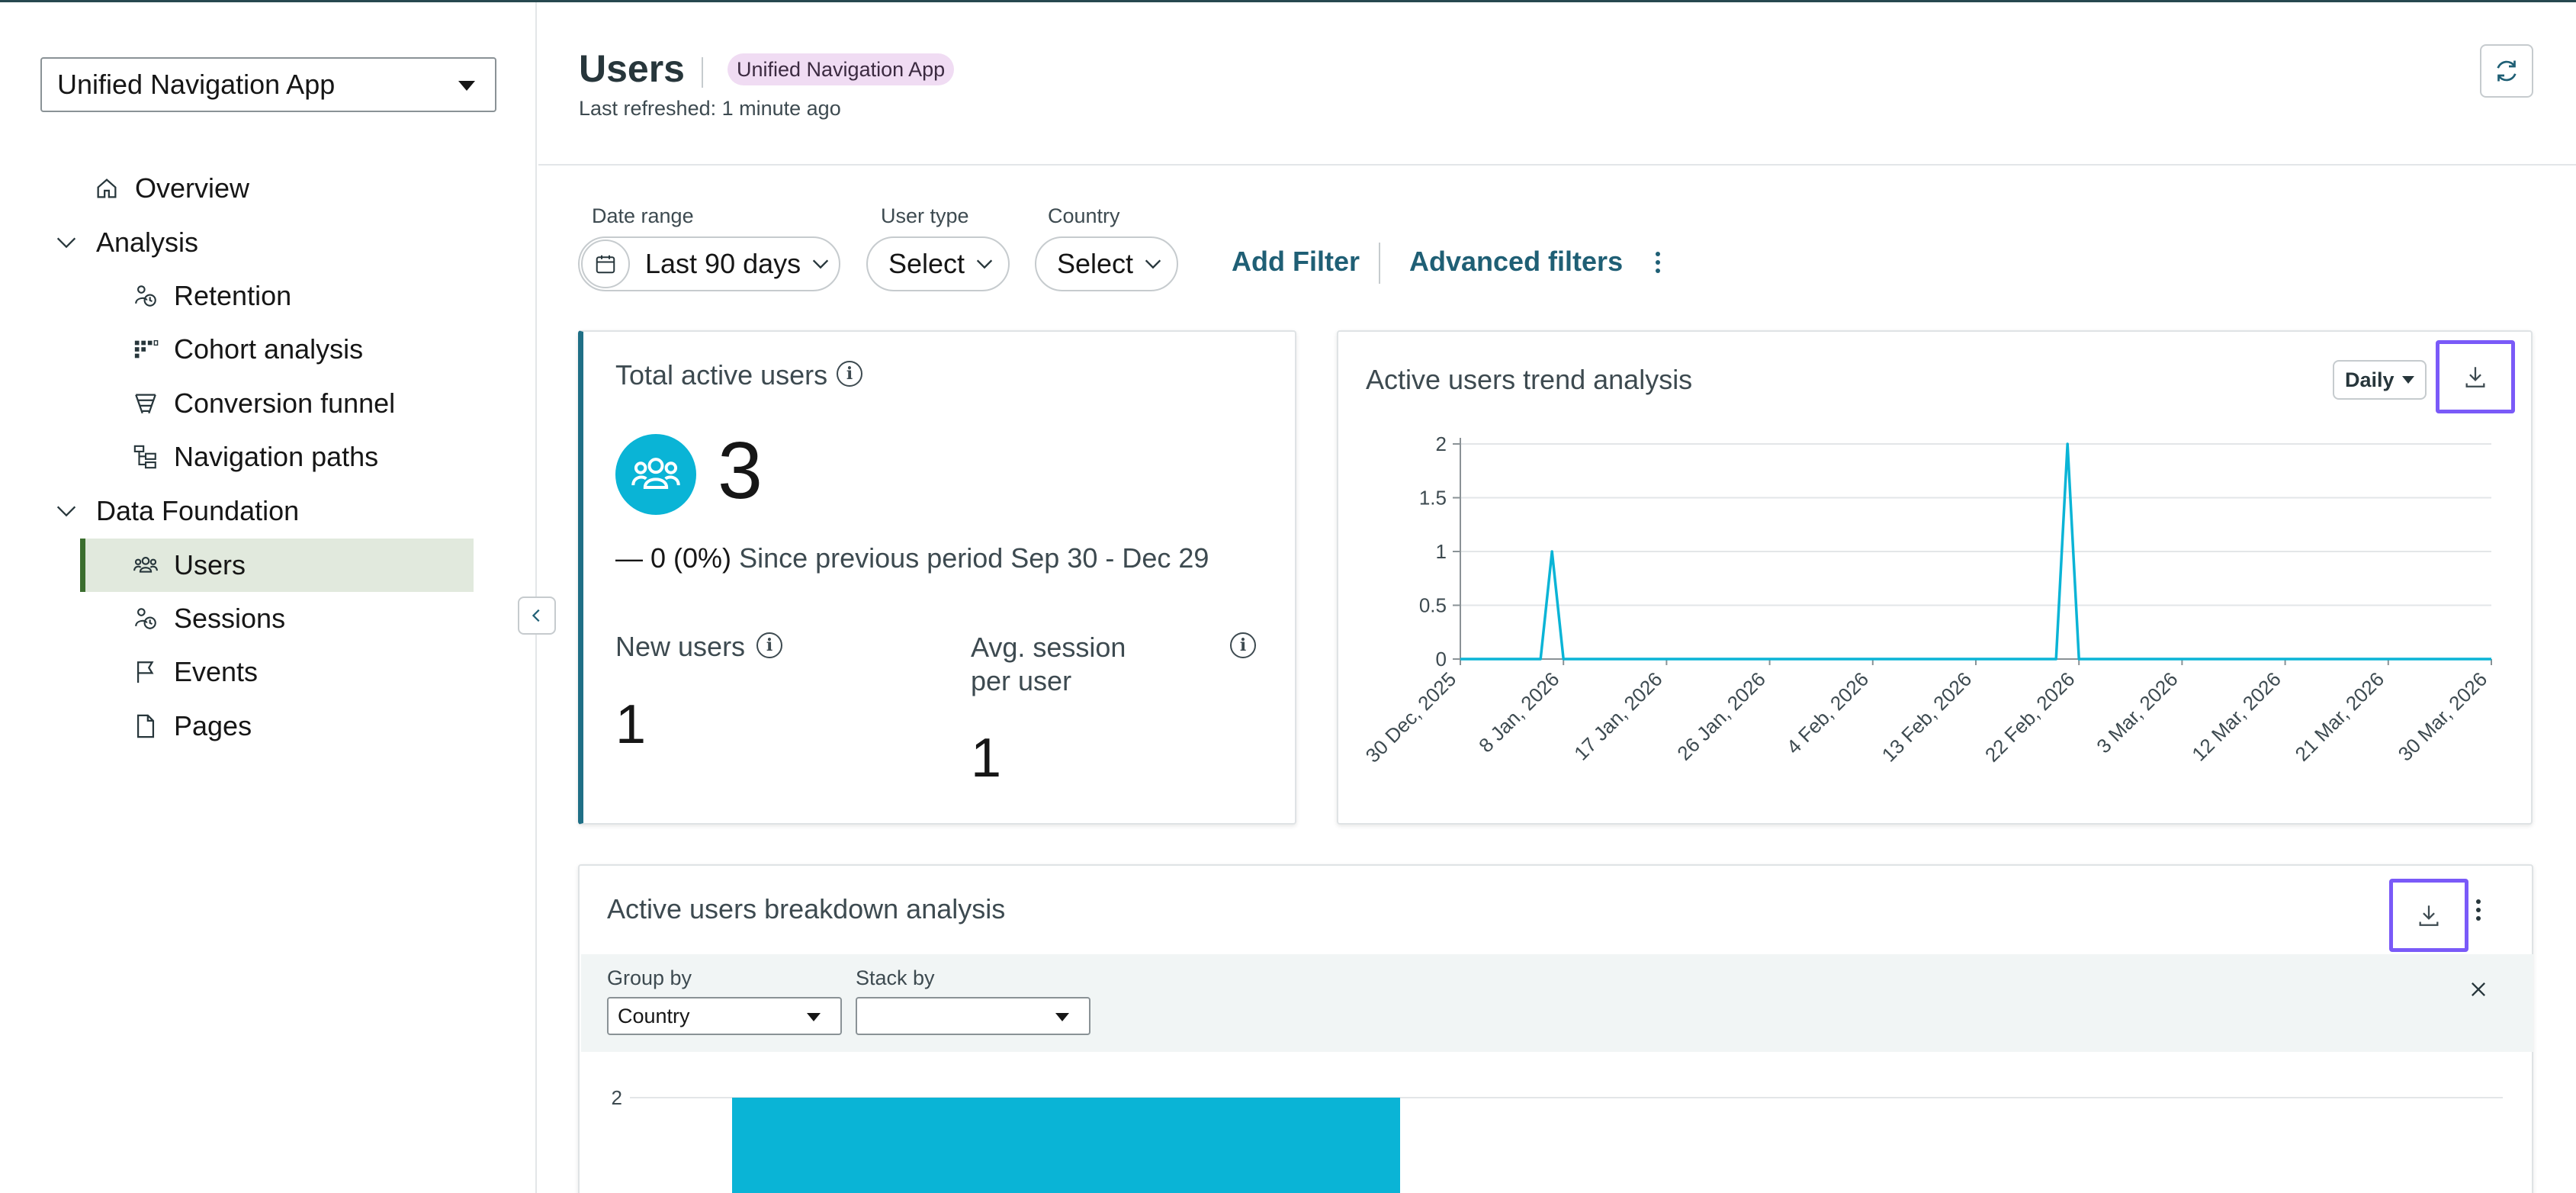  Describe the element at coordinates (2478, 989) in the screenshot. I see `close-icon` at that location.